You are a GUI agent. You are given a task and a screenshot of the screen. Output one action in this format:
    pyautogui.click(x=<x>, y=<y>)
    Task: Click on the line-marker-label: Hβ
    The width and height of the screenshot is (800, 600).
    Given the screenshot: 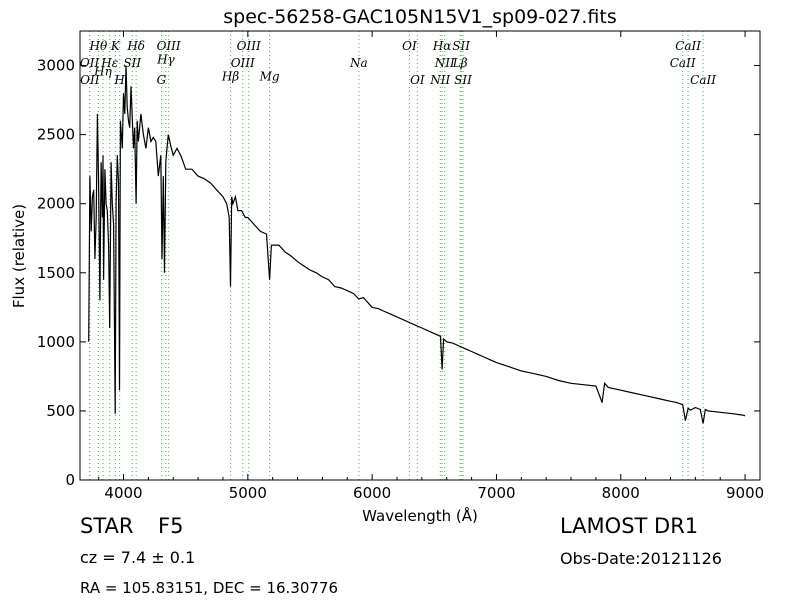 What is the action you would take?
    pyautogui.click(x=230, y=77)
    